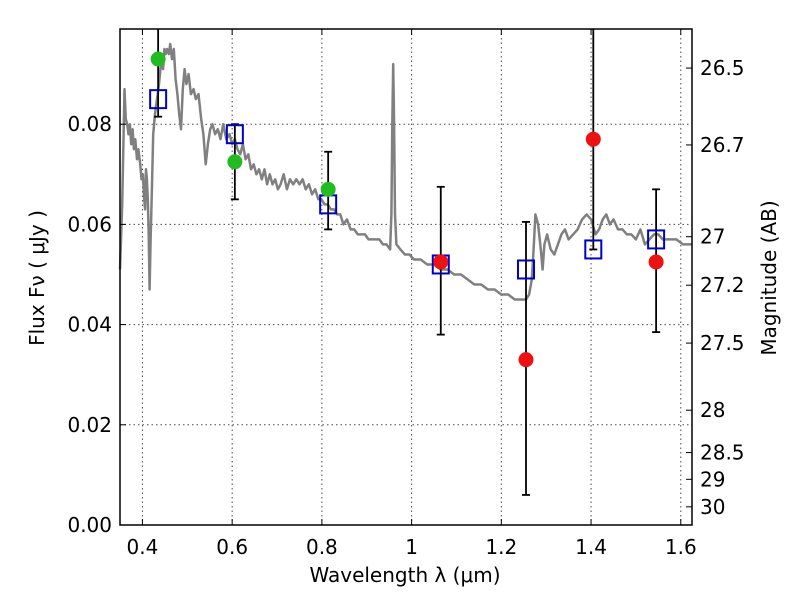 This screenshot has width=800, height=600. I want to click on x-tick-label: 1, so click(411, 547).